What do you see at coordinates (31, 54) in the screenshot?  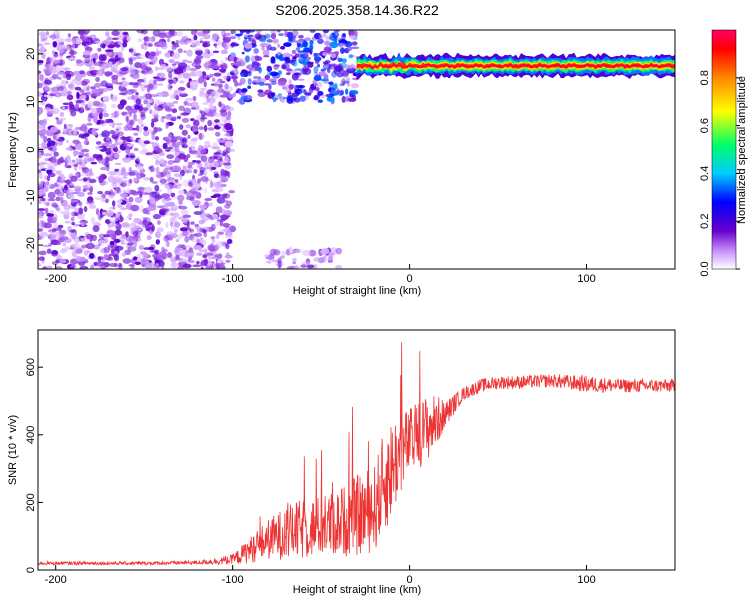 I see `y-tick-label: 20` at bounding box center [31, 54].